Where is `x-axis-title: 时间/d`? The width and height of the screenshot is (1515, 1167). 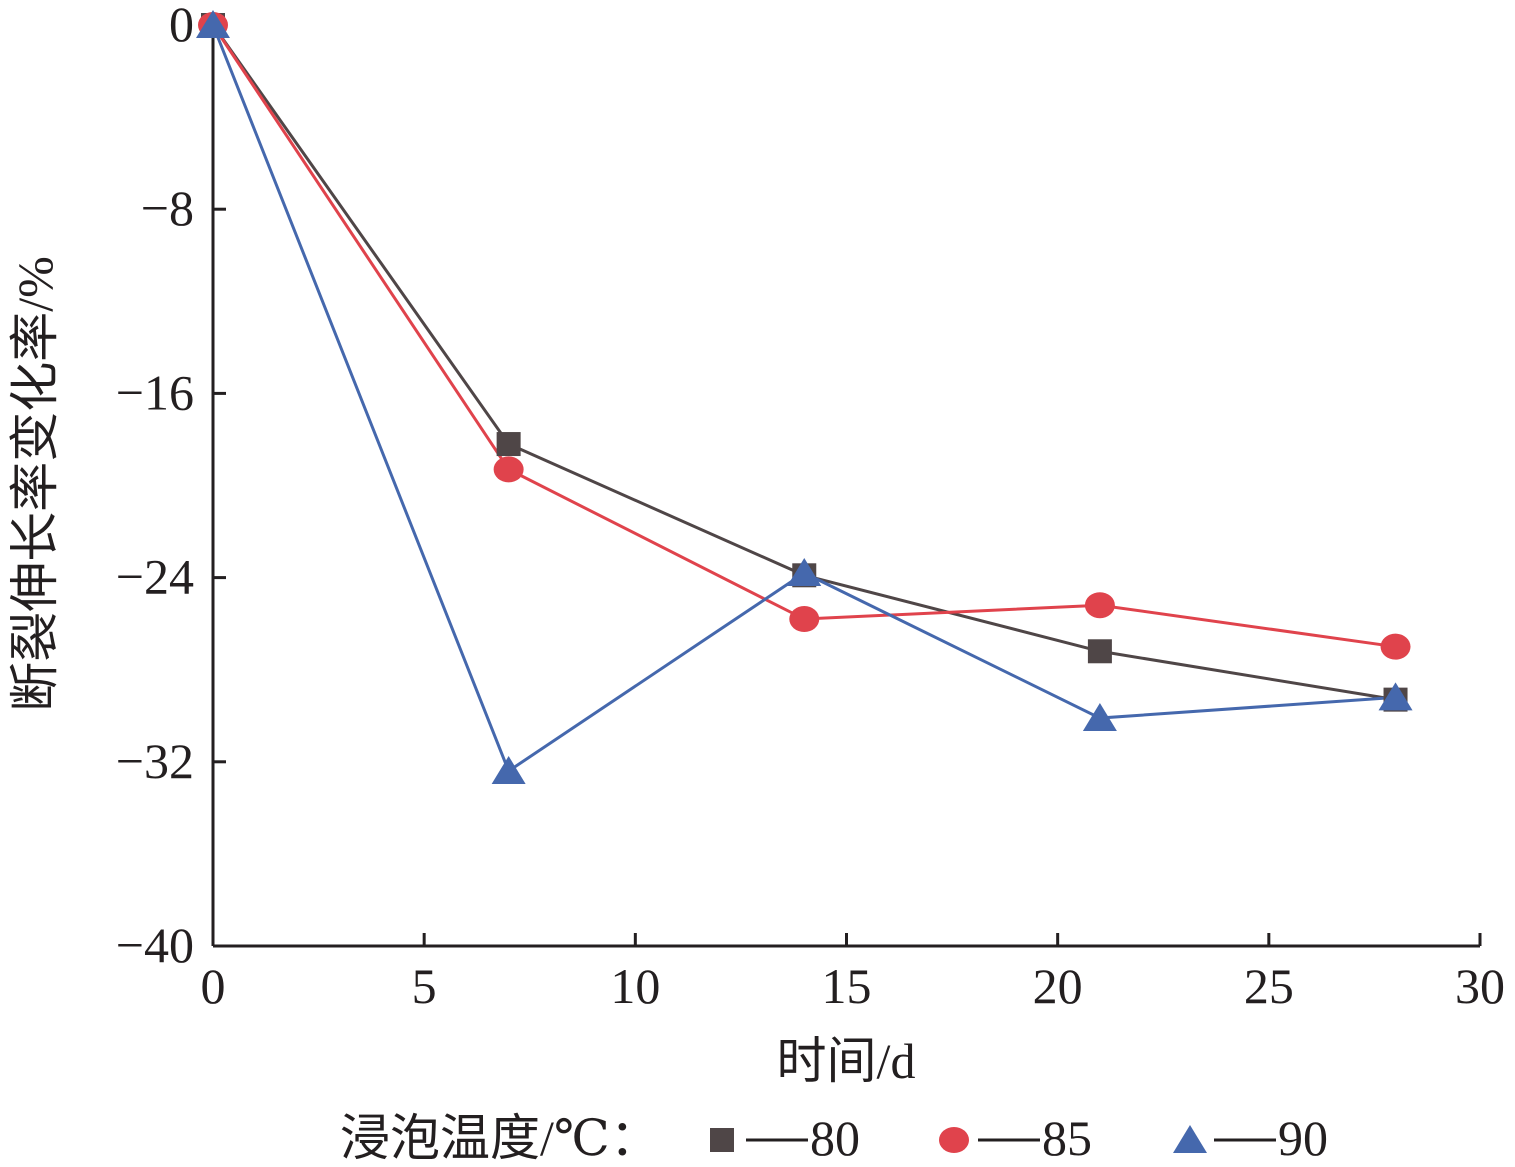 x-axis-title: 时间/d is located at coordinates (846, 1061).